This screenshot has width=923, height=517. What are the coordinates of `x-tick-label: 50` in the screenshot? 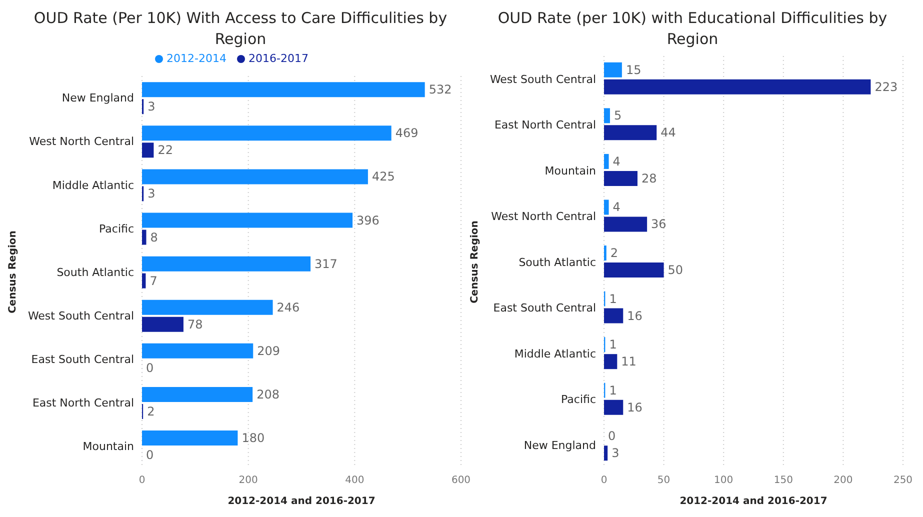 It's located at (663, 480).